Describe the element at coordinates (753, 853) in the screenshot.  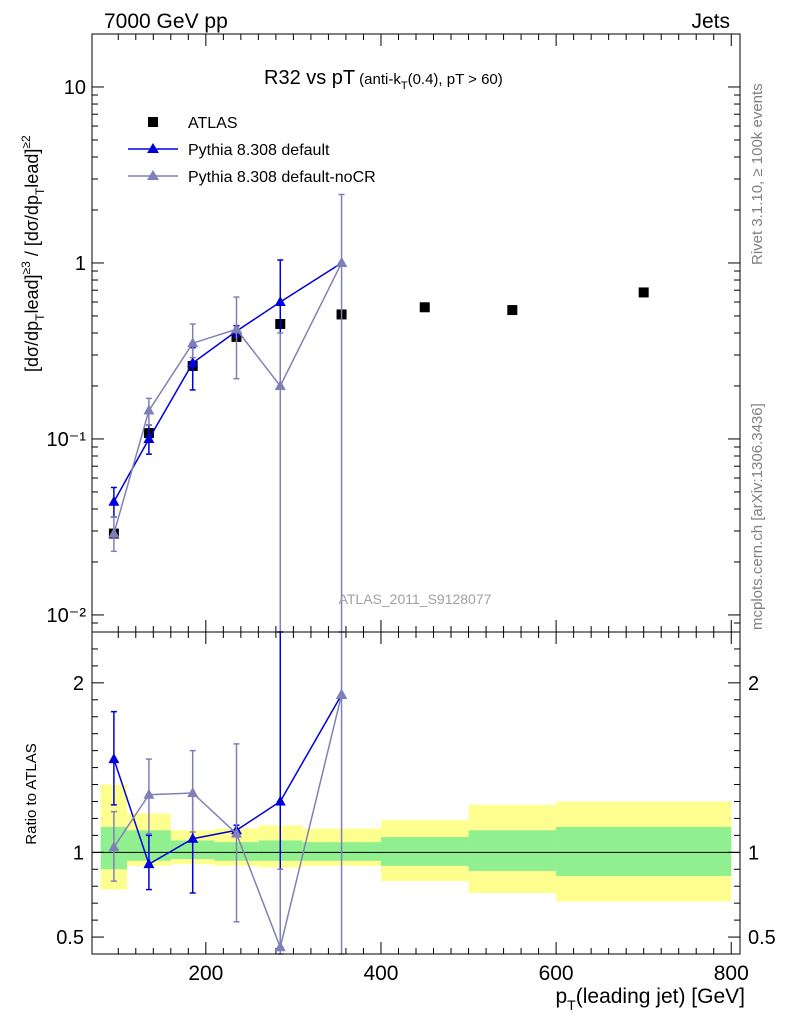
I see `ratio-y-tick-label-right: 1` at that location.